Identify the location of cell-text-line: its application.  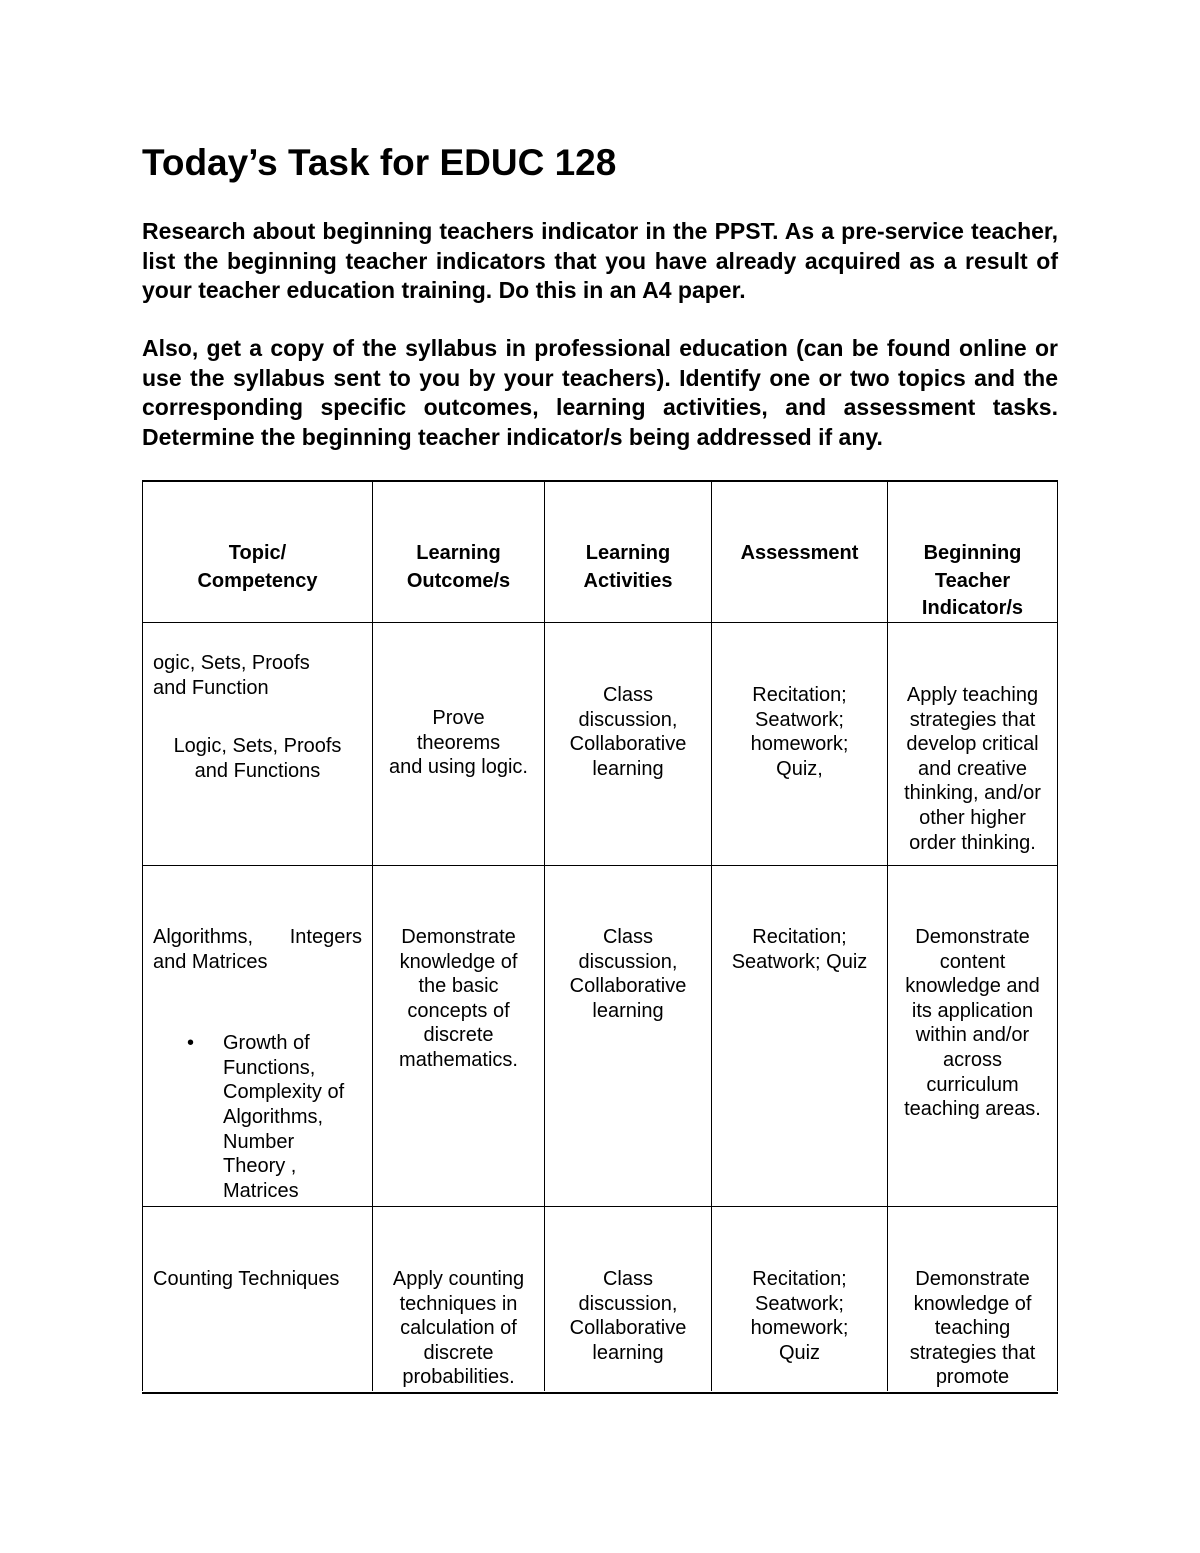
(972, 1010).